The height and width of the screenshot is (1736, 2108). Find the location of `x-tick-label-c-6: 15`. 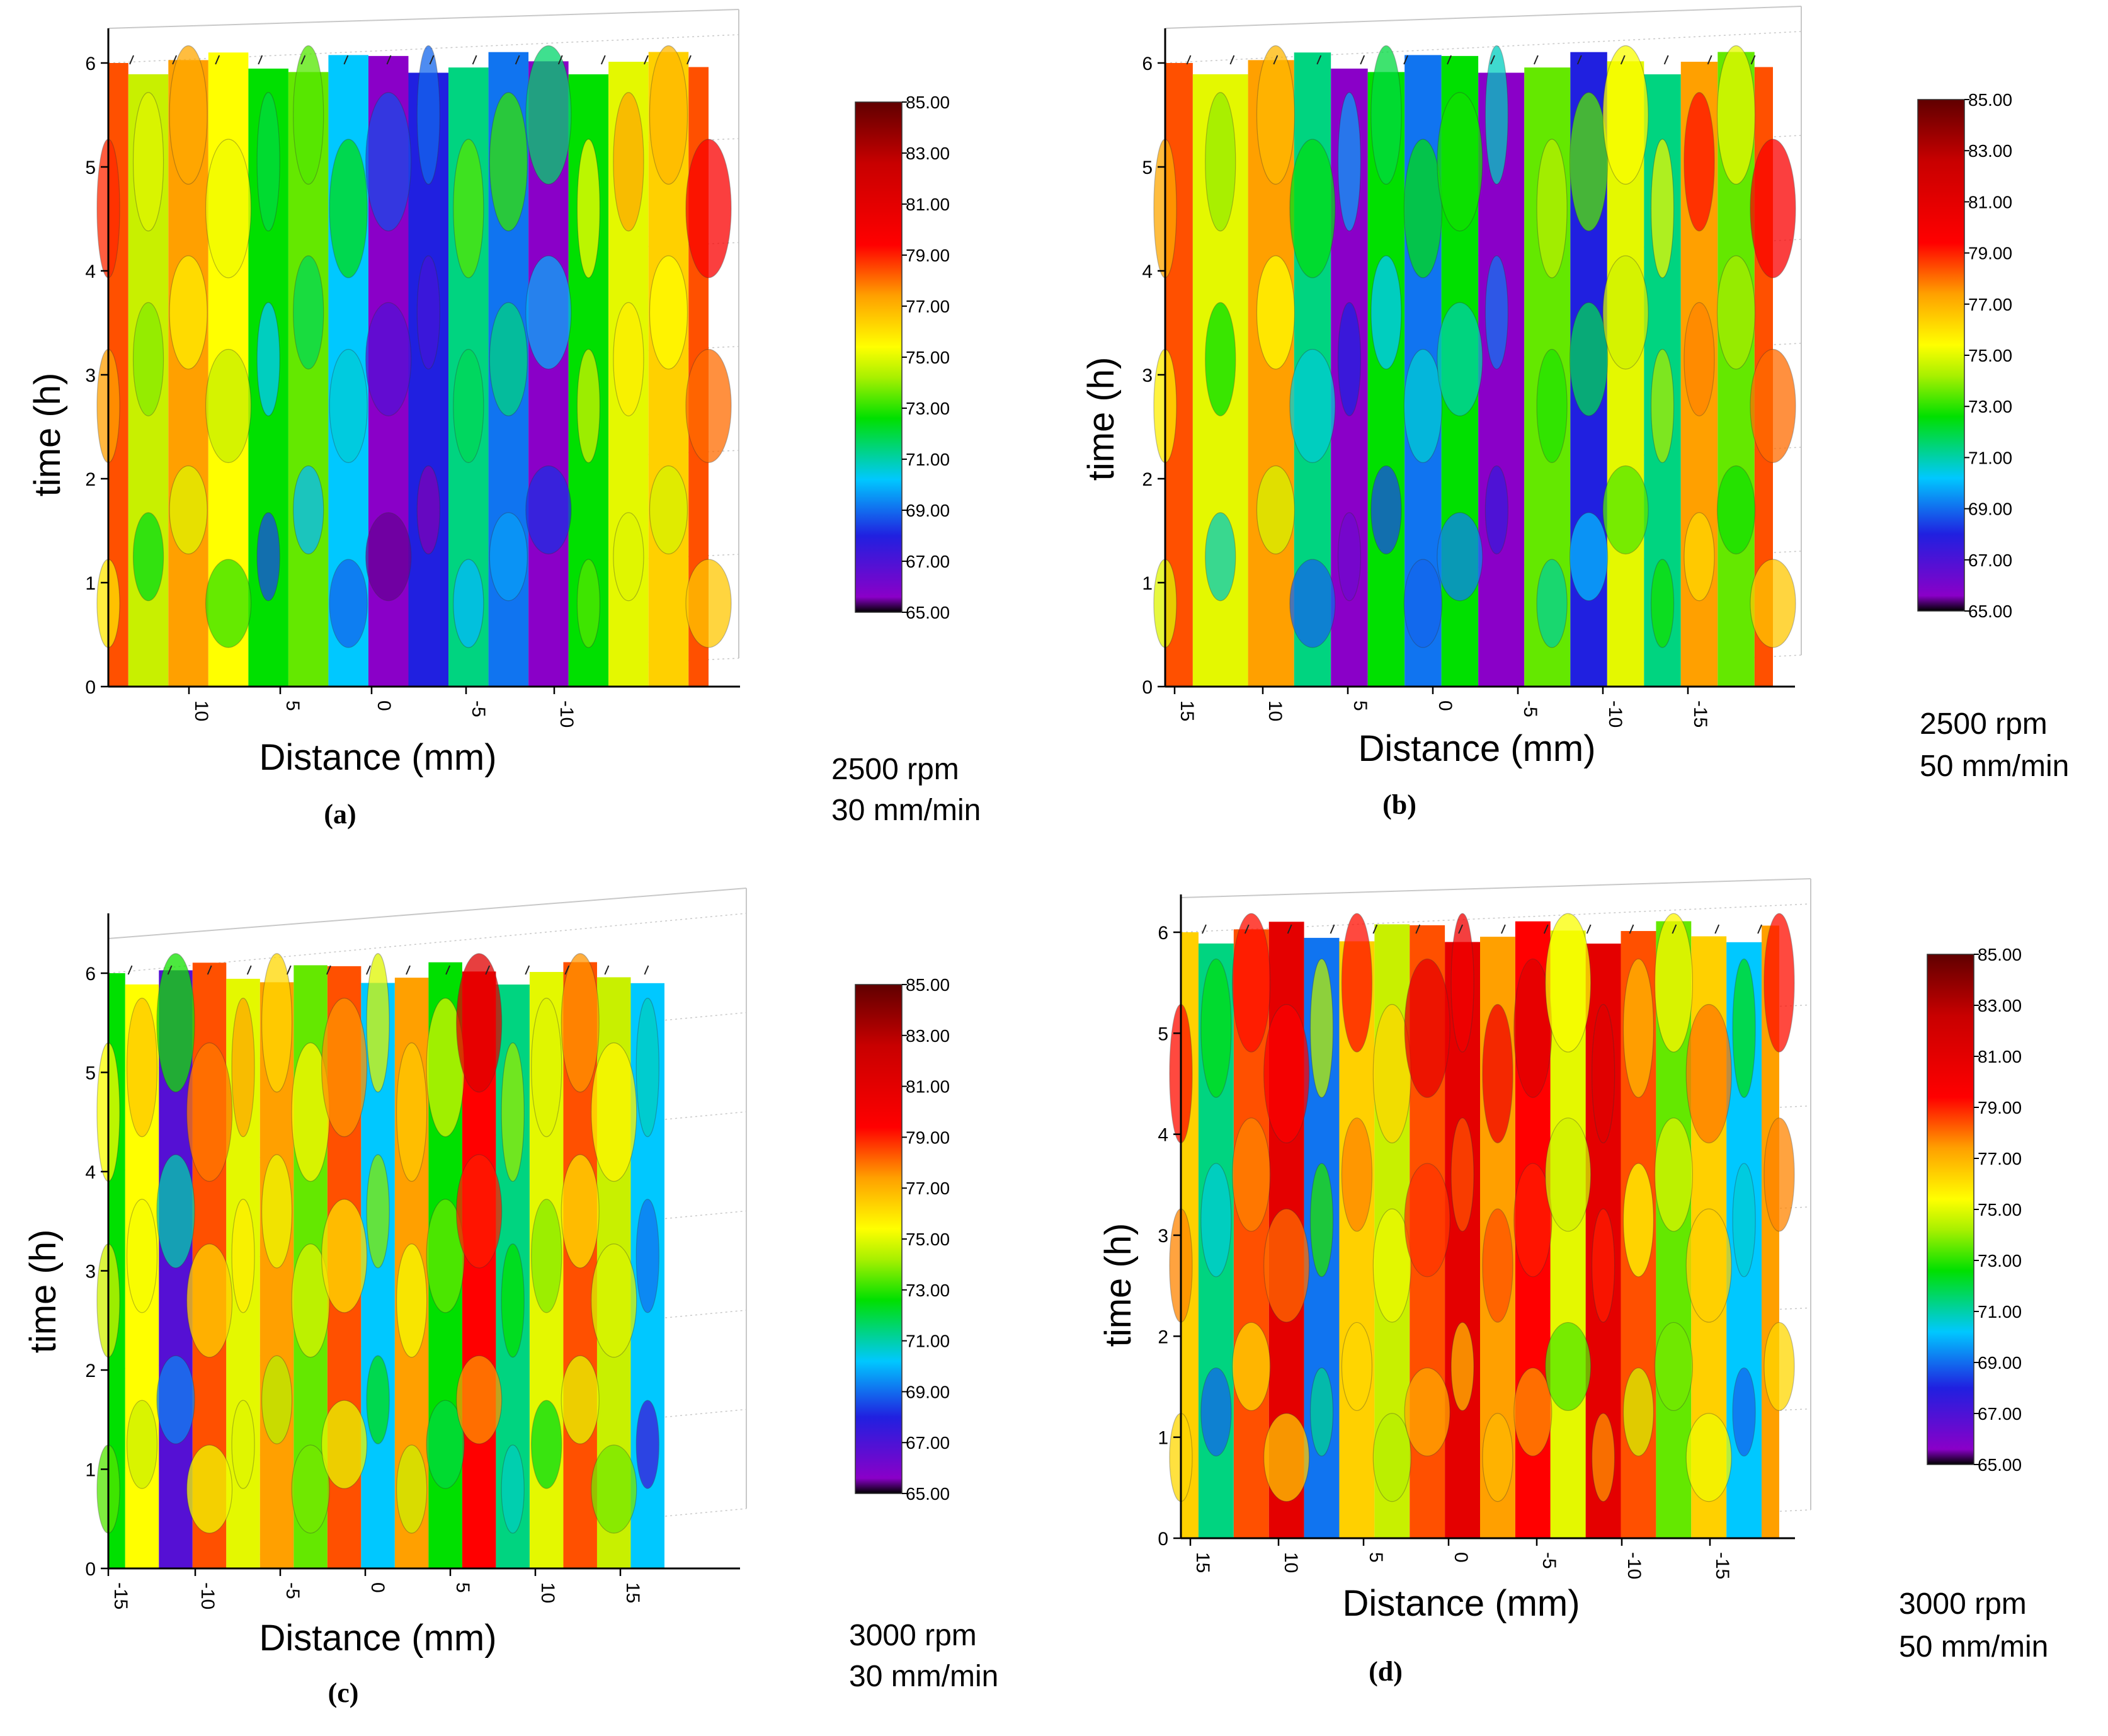

x-tick-label-c-6: 15 is located at coordinates (632, 1592).